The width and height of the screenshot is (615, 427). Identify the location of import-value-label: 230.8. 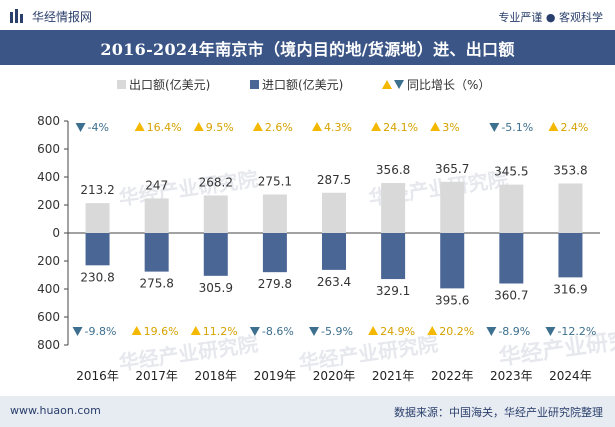
(97, 277).